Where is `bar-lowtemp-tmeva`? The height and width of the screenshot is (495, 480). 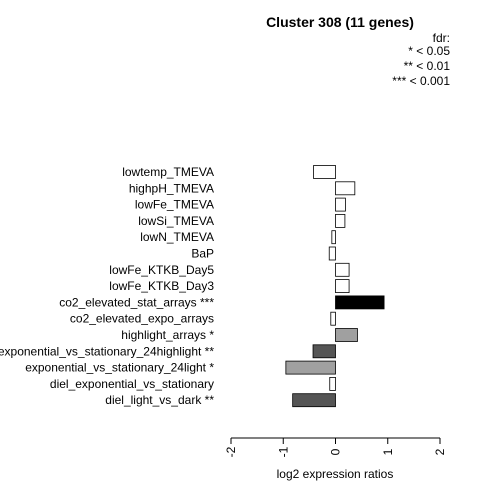 bar-lowtemp-tmeva is located at coordinates (324, 172).